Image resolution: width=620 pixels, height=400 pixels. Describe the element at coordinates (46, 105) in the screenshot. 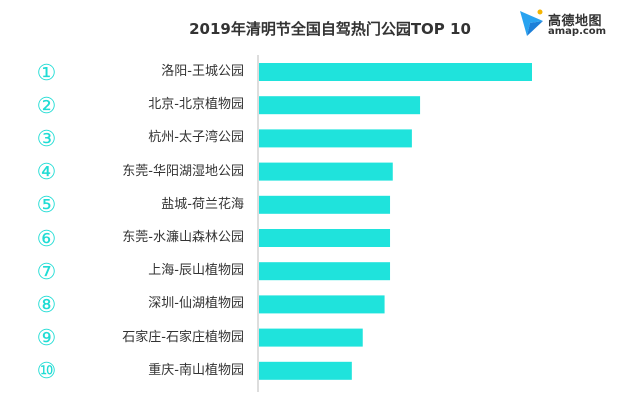

I see `rank-badge: ②` at that location.